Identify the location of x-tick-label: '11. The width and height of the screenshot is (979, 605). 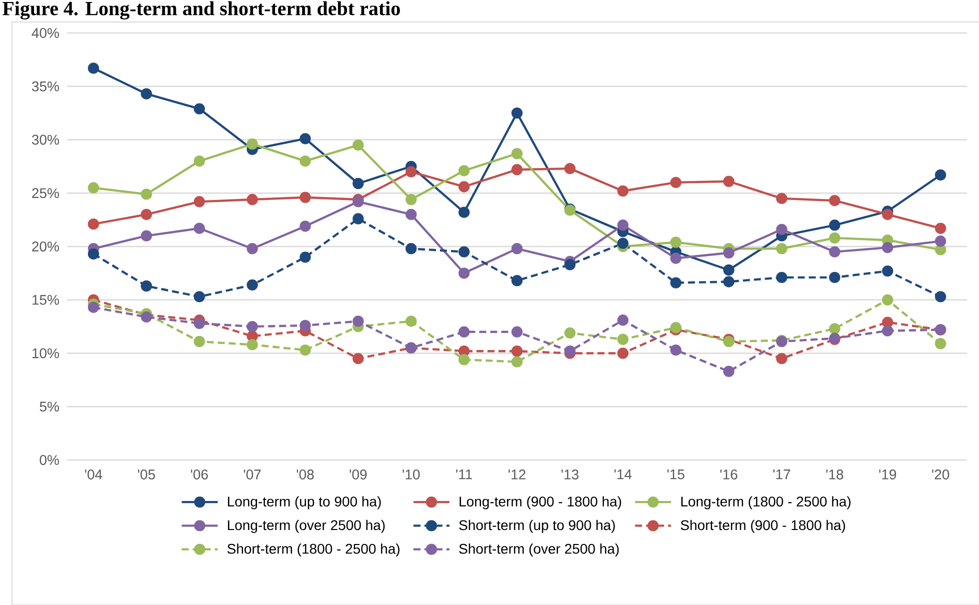
(464, 475).